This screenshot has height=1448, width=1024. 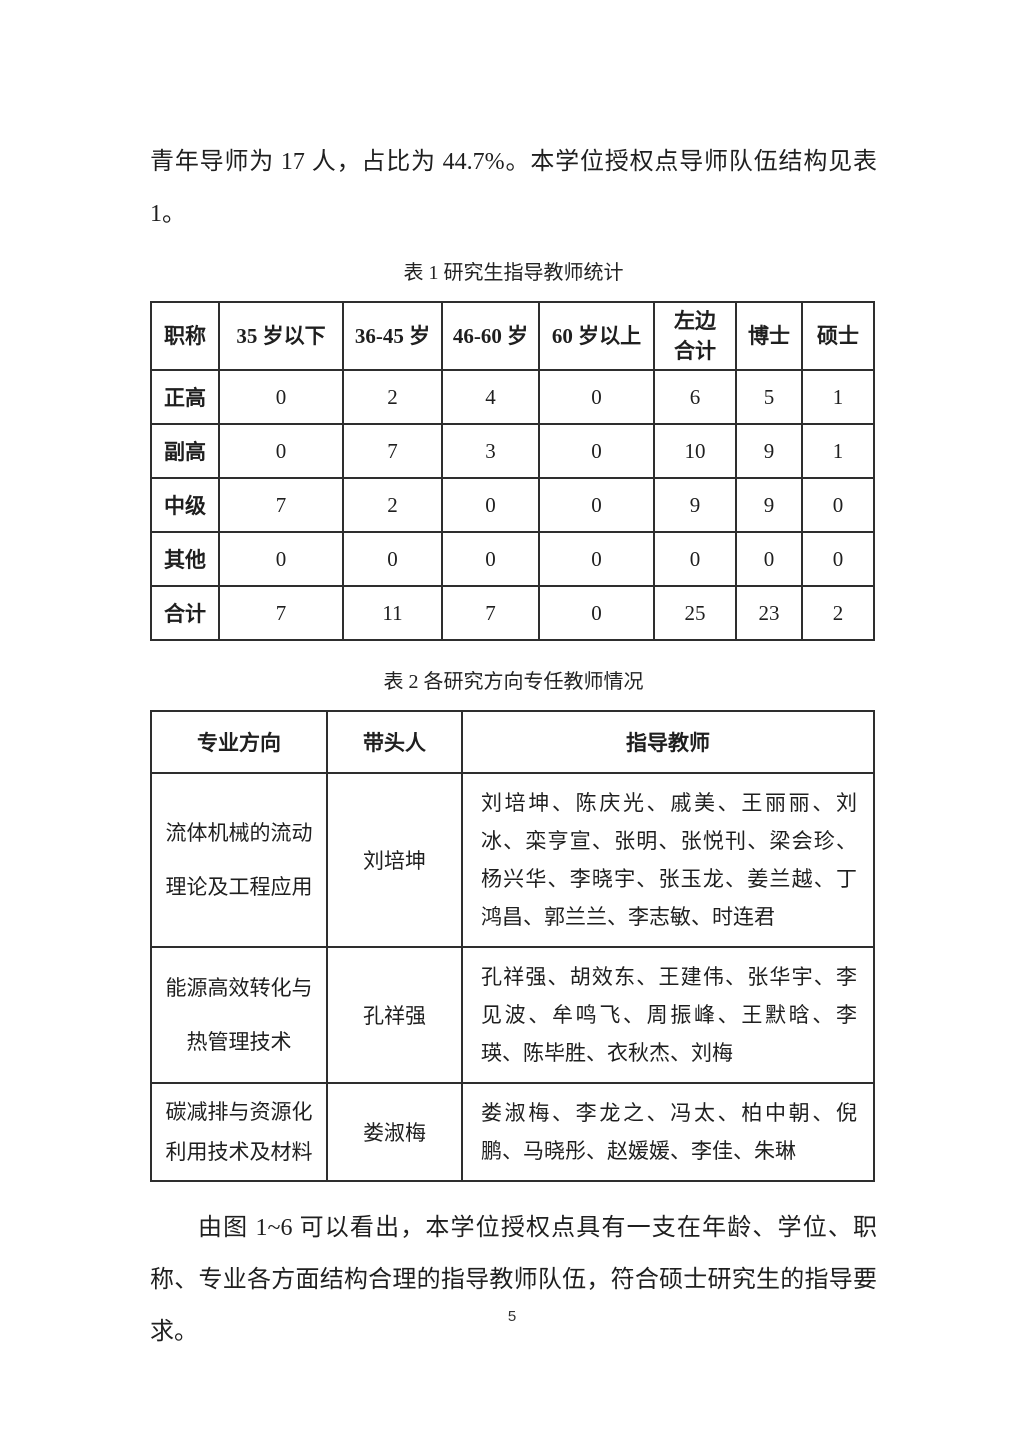 I want to click on table1-row-qita: 其他 0 0 0 0 0 0 0, so click(x=512, y=559).